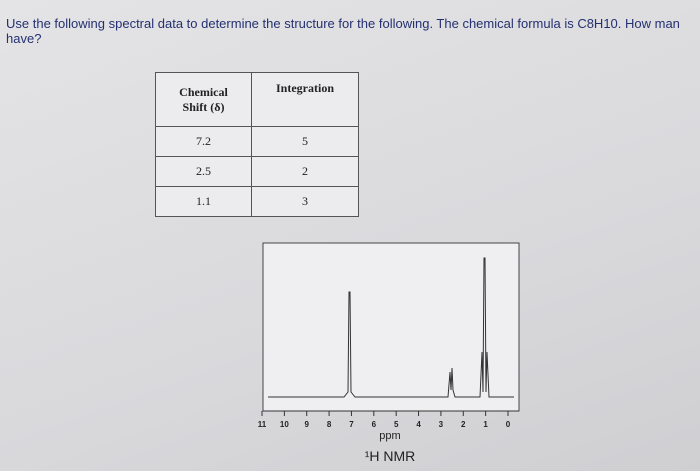  Describe the element at coordinates (305, 141) in the screenshot. I see `cell: 5` at that location.